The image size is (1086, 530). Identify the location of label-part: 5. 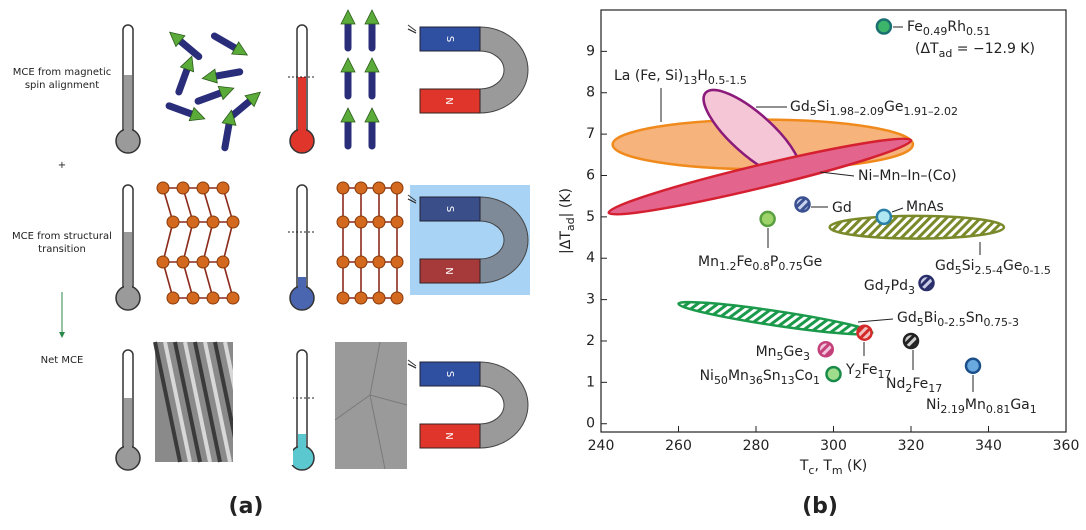
(958, 270).